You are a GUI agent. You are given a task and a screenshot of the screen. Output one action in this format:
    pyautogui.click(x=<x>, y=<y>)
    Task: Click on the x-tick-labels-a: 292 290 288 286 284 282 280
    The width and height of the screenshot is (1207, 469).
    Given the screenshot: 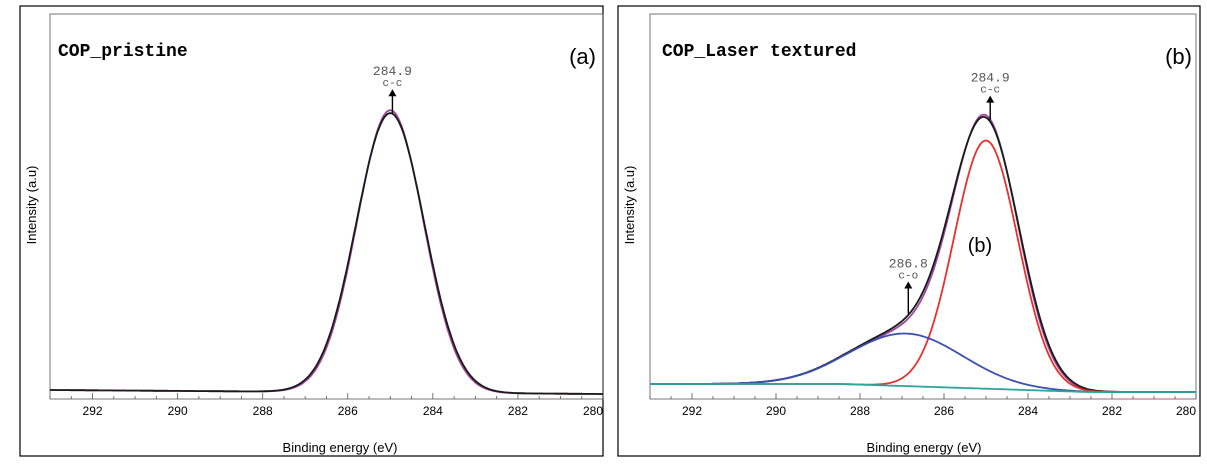 What is the action you would take?
    pyautogui.click(x=343, y=411)
    